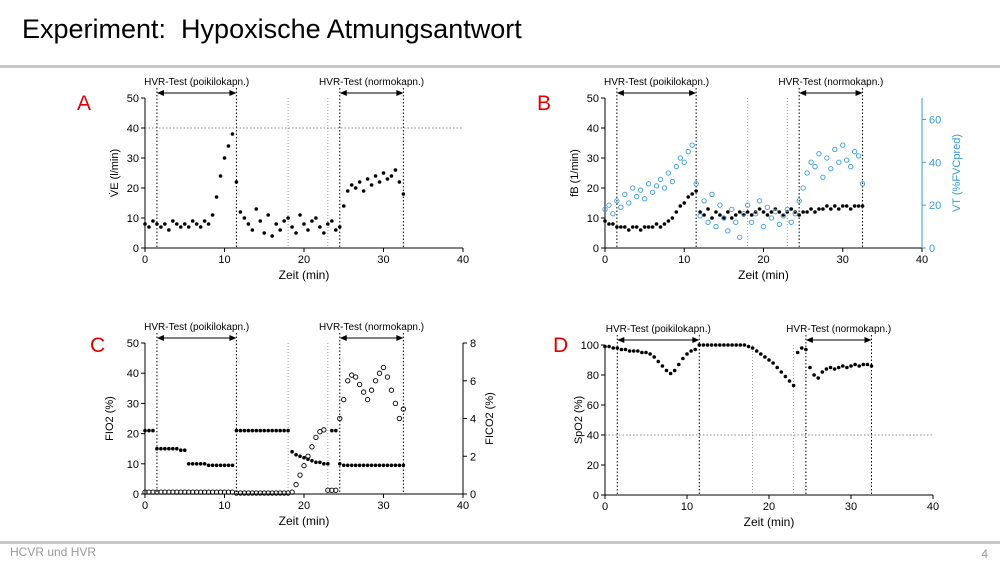 Image resolution: width=1000 pixels, height=563 pixels. I want to click on y-tick-label: 20, so click(133, 189).